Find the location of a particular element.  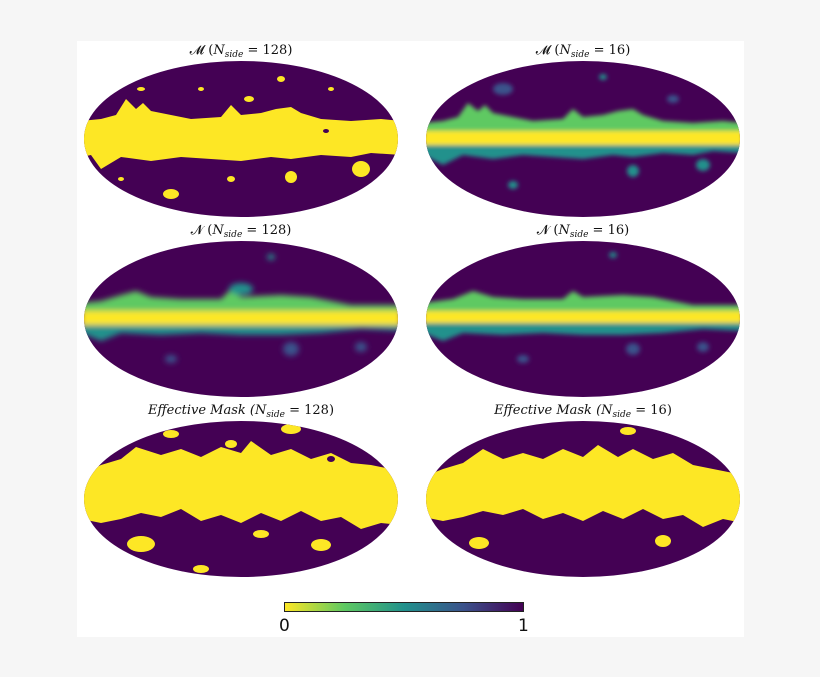

panel-effective-128: Effective Mask (Nside = 128) is located at coordinates (241, 491).